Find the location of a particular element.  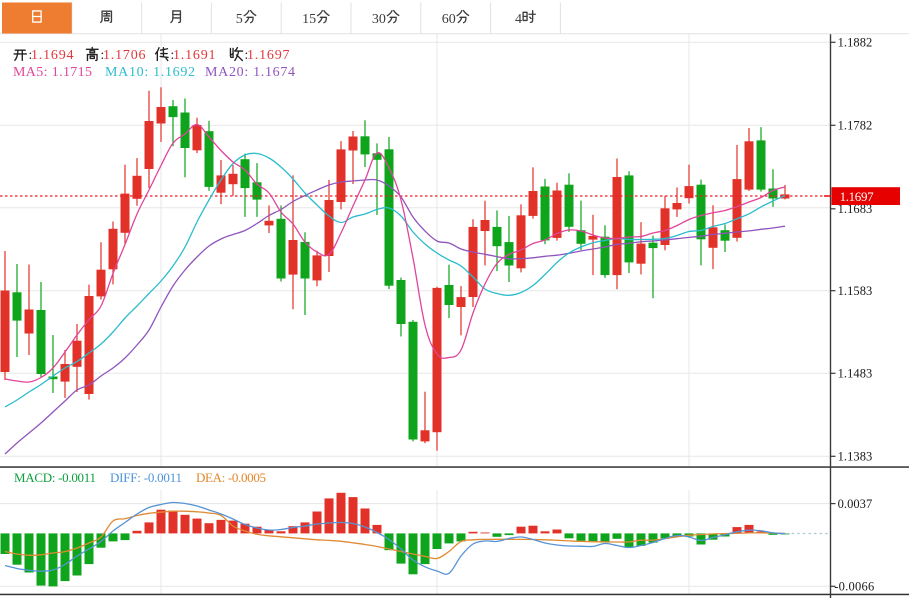

svg-text: 1.1583 is located at coordinates (855, 291).